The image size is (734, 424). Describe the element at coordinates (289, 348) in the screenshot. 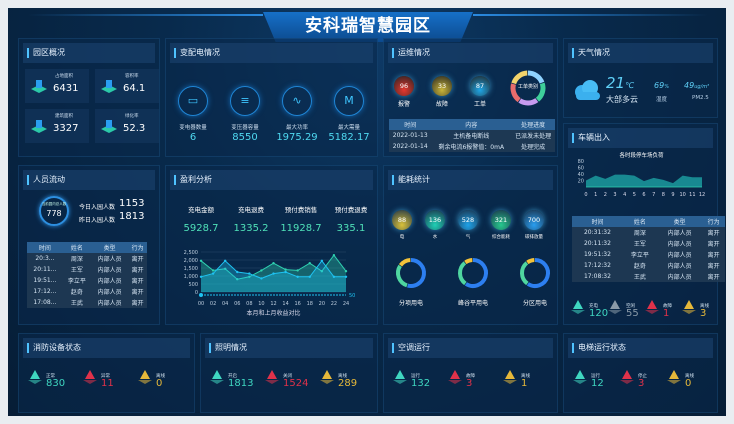

I see `panel-title: 照明情况` at that location.